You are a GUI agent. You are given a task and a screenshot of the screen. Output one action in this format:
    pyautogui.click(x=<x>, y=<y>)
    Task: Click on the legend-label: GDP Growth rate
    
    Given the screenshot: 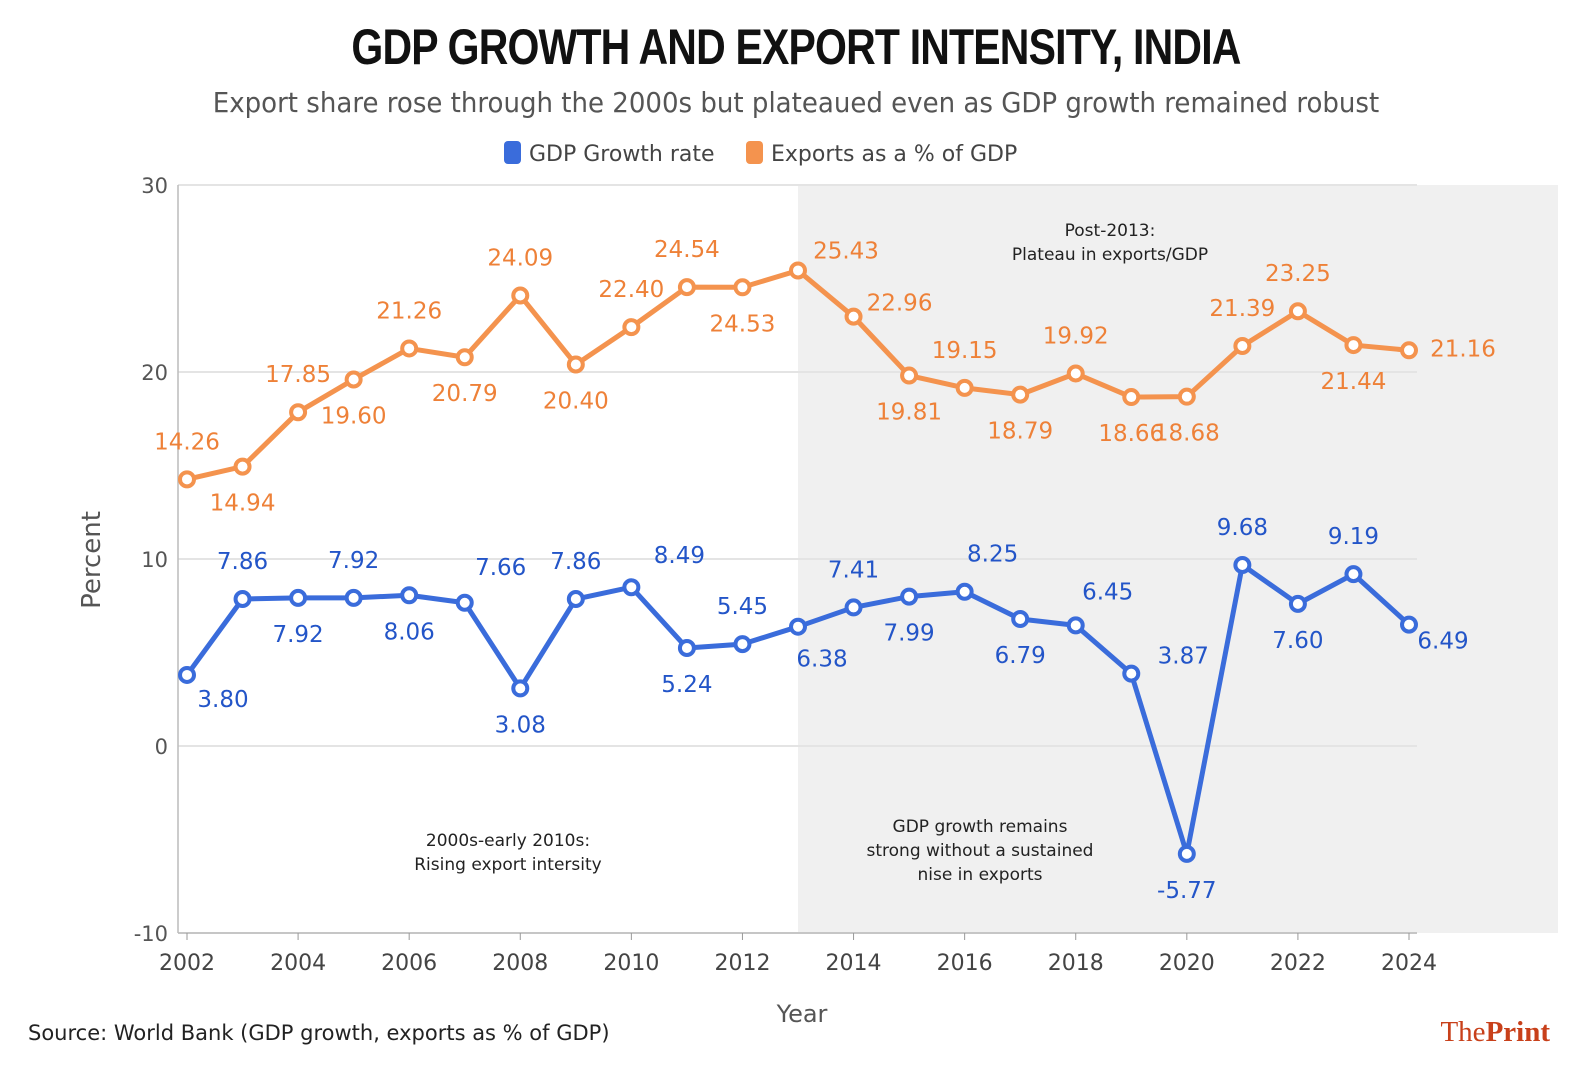 What is the action you would take?
    pyautogui.click(x=622, y=154)
    